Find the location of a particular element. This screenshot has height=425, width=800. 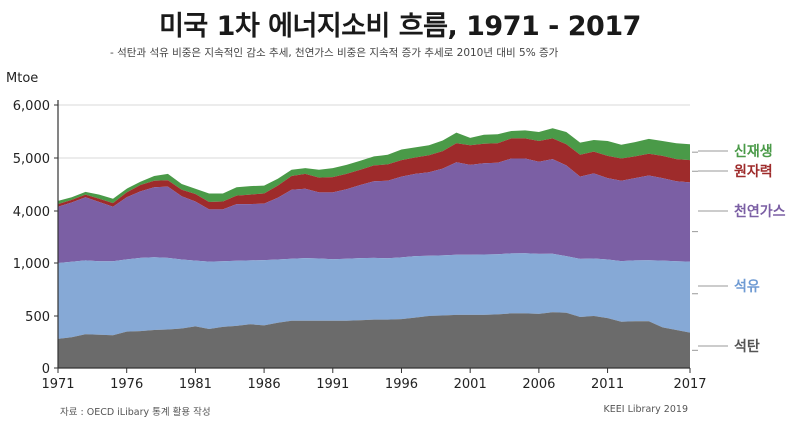

area-nuclear is located at coordinates (374, 174).